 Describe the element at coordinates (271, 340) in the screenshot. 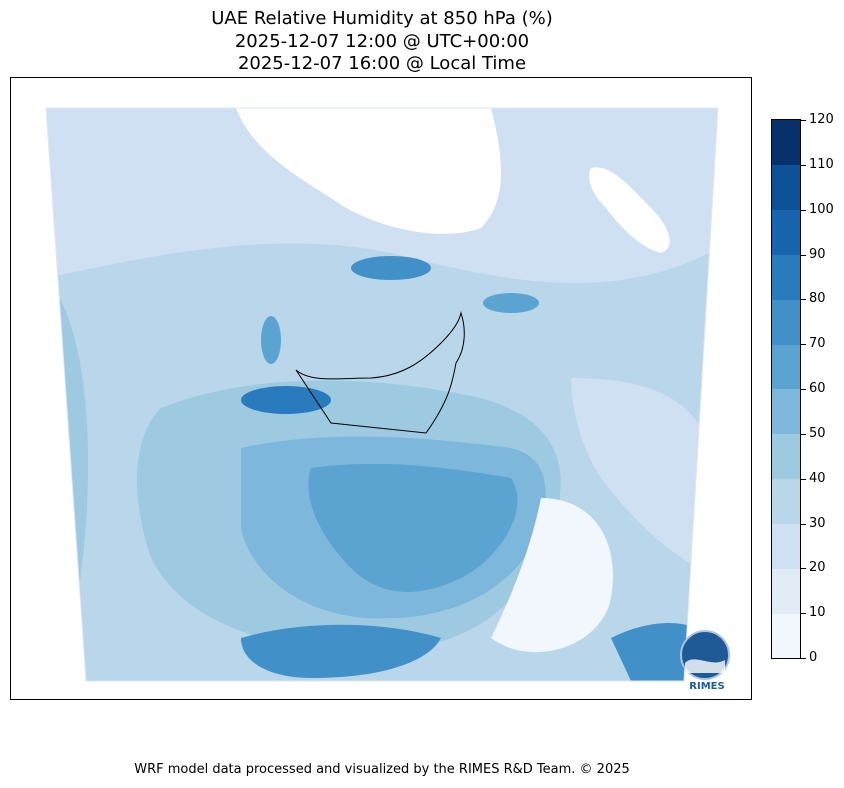

I see `moist-patch-island` at that location.